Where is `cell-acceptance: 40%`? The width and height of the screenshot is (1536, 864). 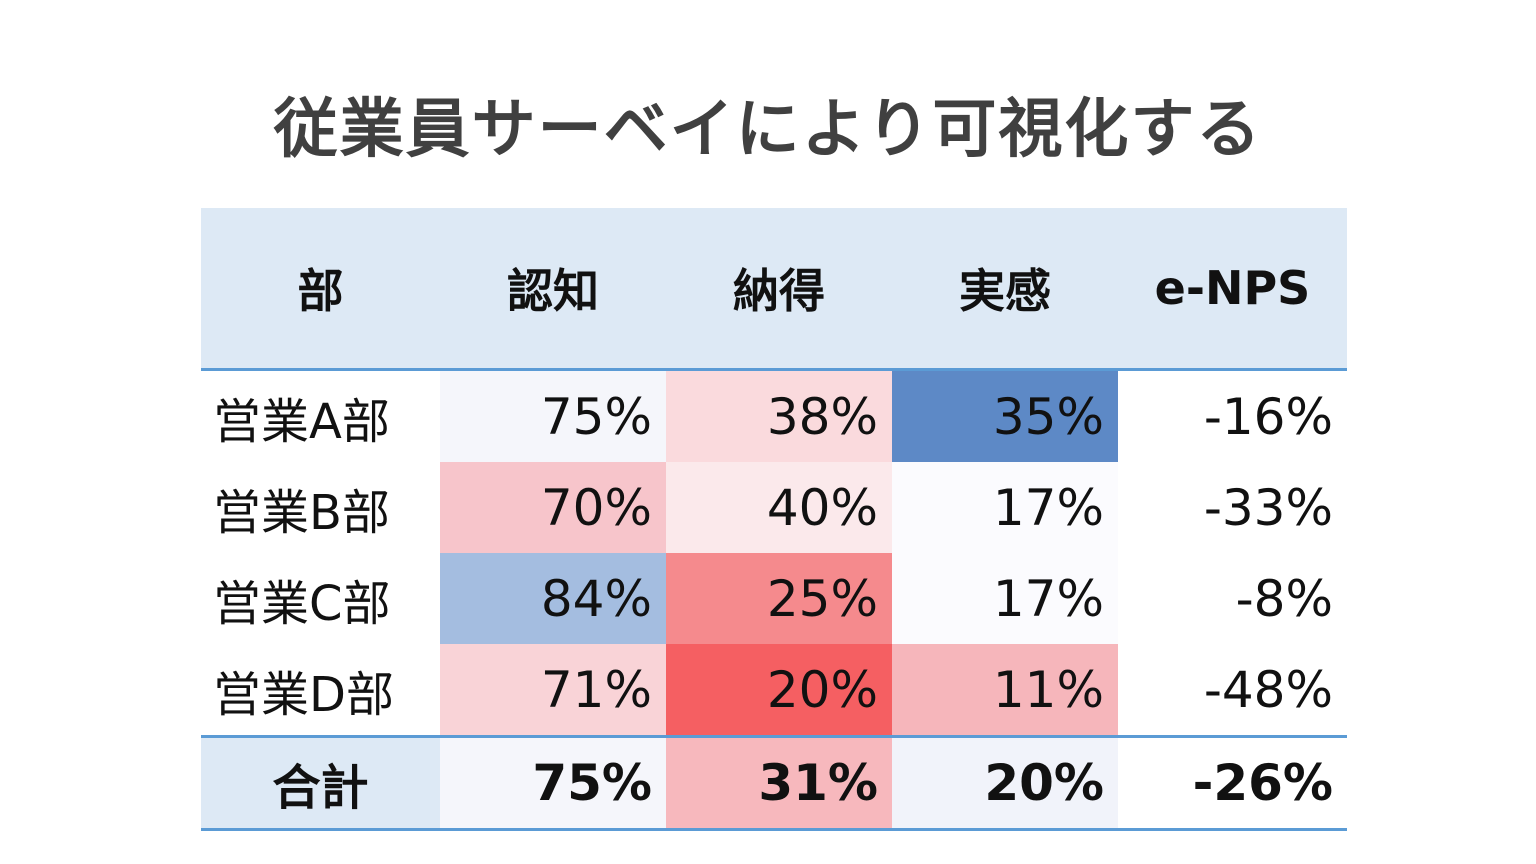 cell-acceptance: 40% is located at coordinates (779, 507).